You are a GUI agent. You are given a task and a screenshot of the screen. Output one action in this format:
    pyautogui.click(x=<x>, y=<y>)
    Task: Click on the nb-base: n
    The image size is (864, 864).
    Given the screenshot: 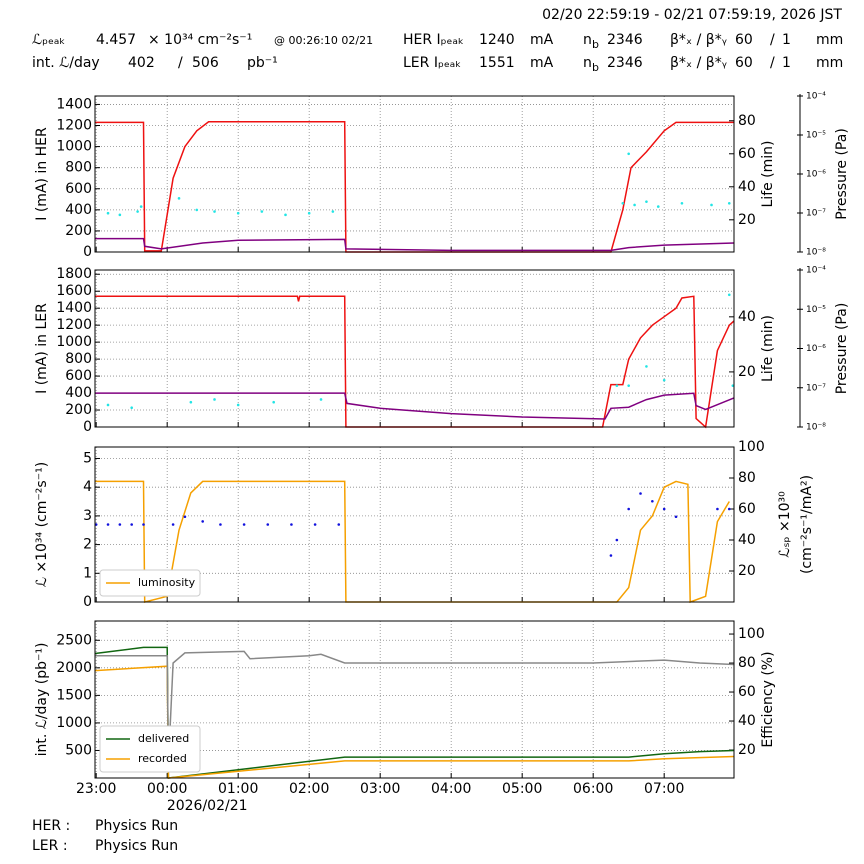 What is the action you would take?
    pyautogui.click(x=587, y=40)
    